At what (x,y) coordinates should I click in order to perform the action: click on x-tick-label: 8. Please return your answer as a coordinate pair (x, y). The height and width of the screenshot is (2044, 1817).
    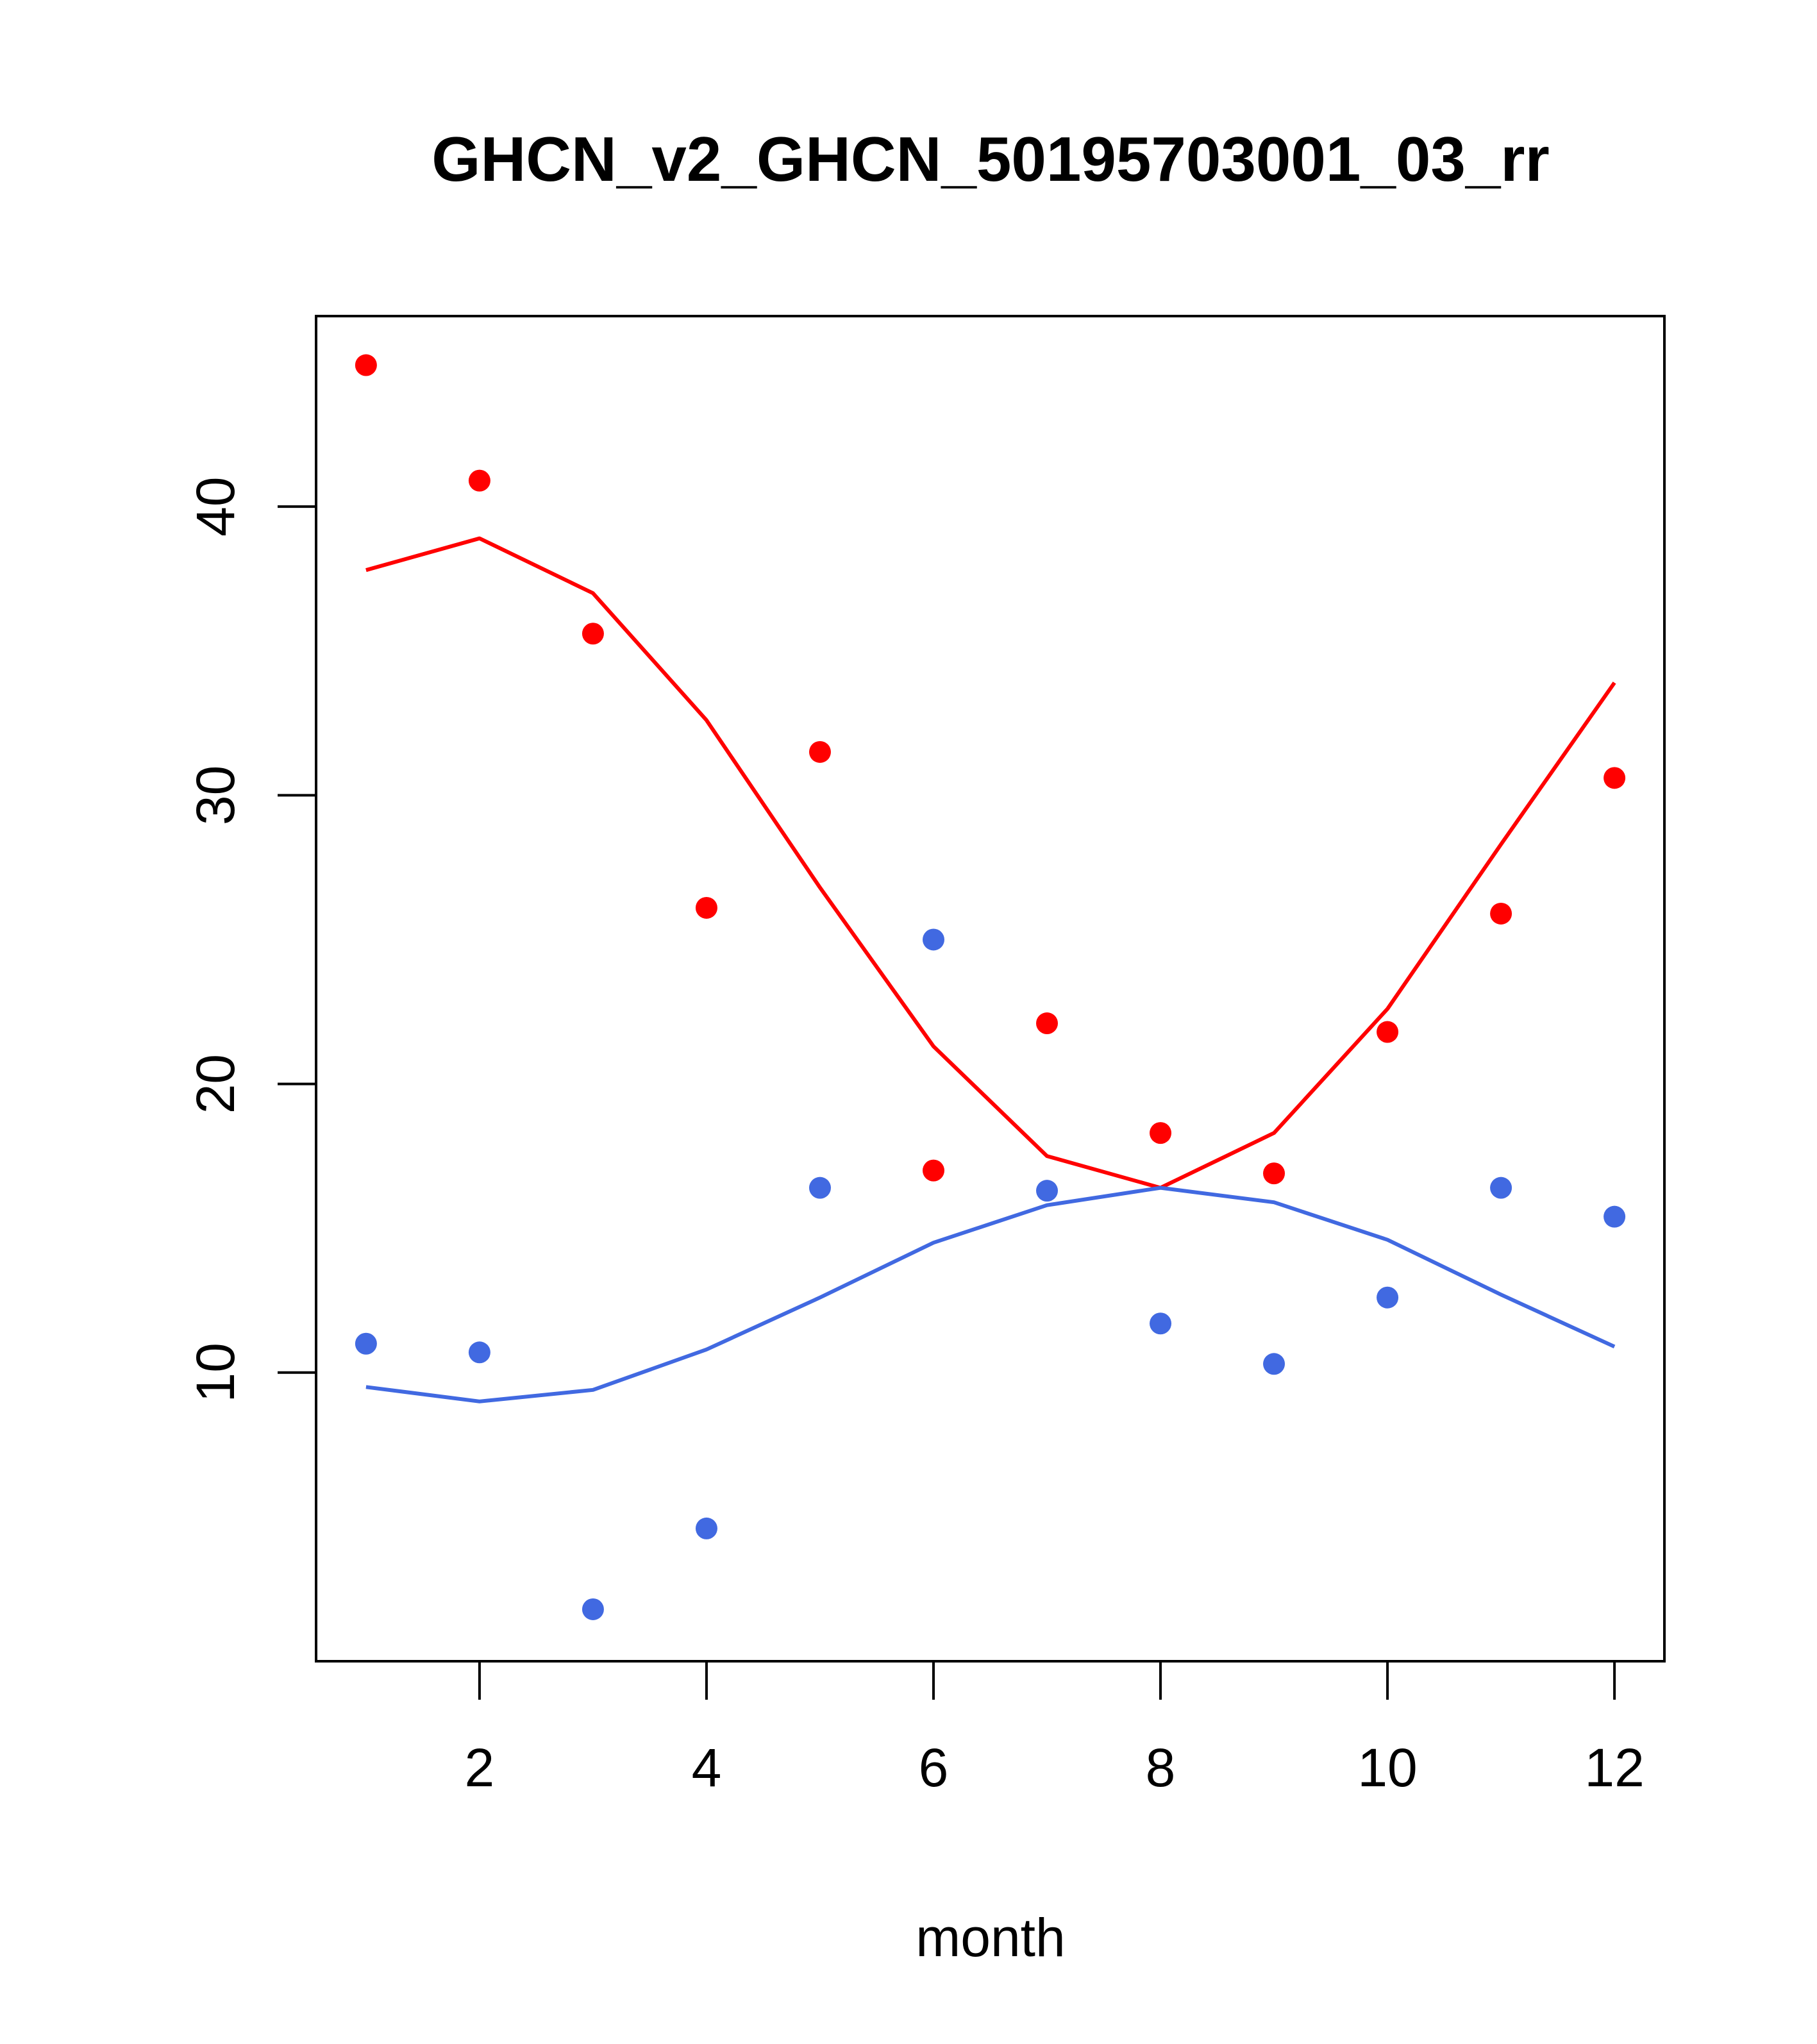
    Looking at the image, I should click on (1161, 1768).